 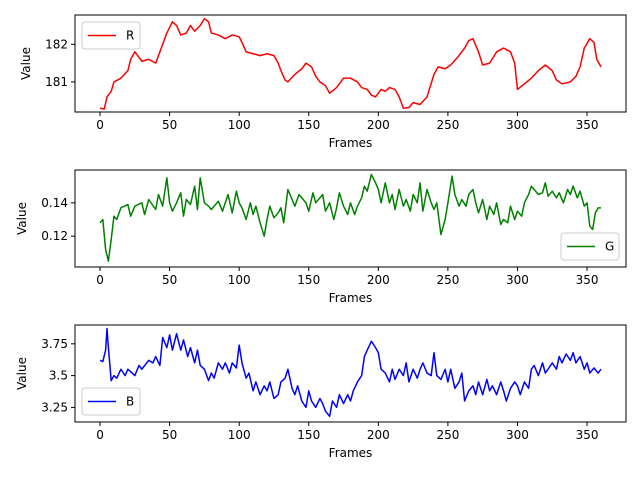 What do you see at coordinates (130, 402) in the screenshot?
I see `legend-label: B` at bounding box center [130, 402].